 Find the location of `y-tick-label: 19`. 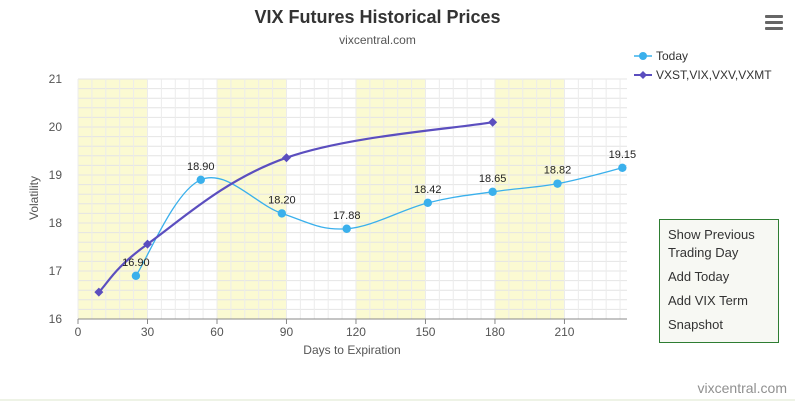

y-tick-label: 19 is located at coordinates (56, 175).